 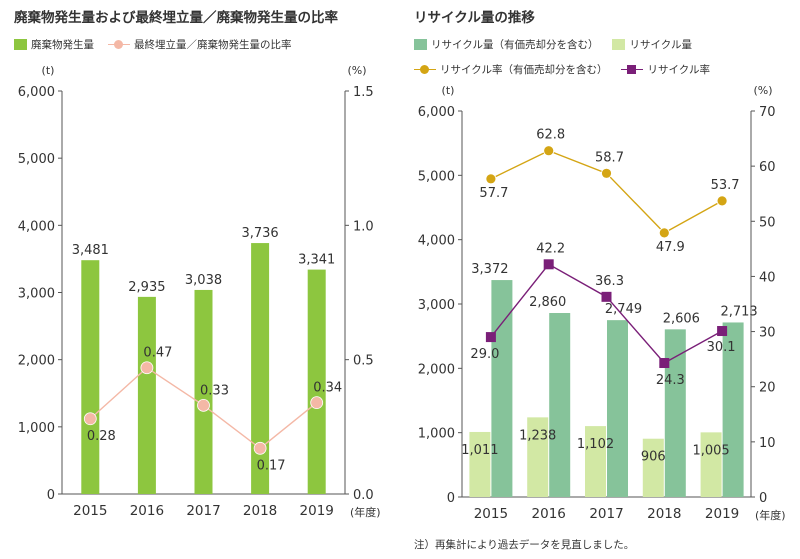 What do you see at coordinates (652, 44) in the screenshot?
I see `legend-item-recycle: リサイクル量` at bounding box center [652, 44].